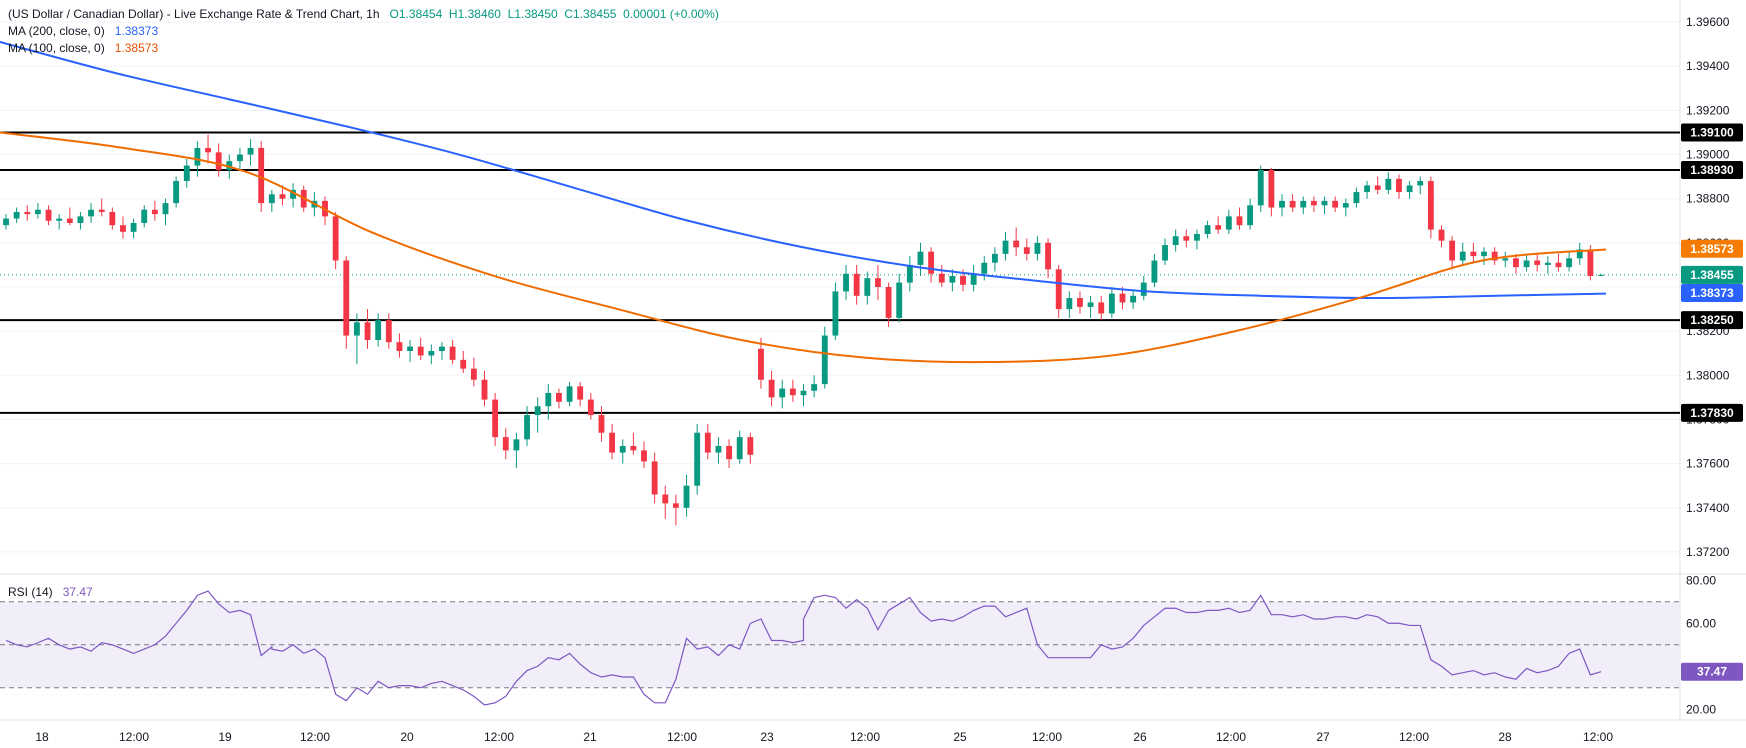  I want to click on time-tick-label: 19, so click(225, 737).